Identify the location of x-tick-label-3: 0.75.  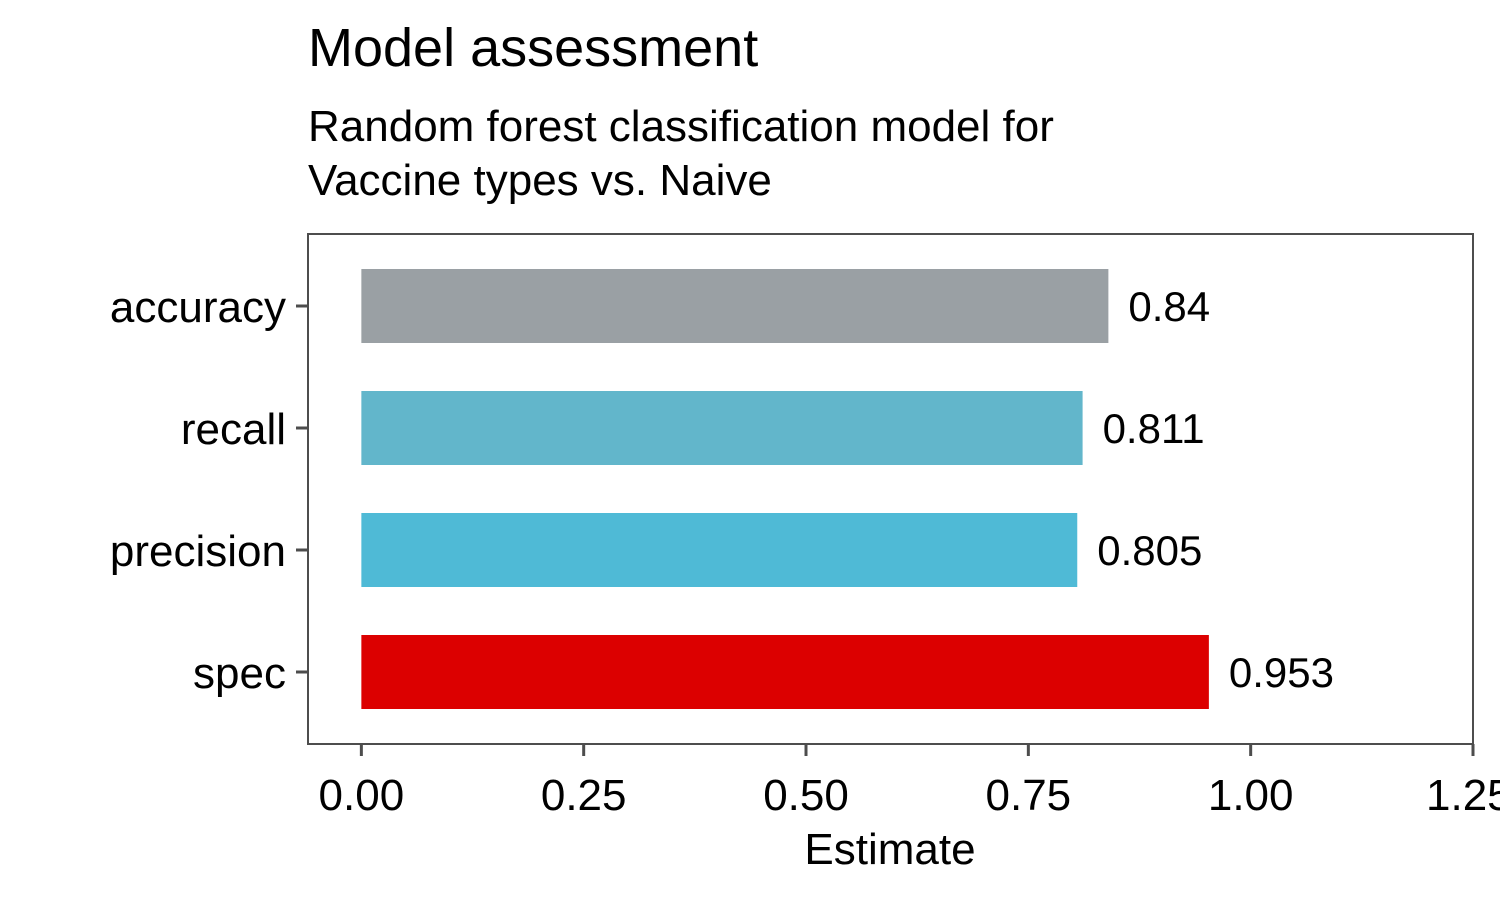
(1029, 795).